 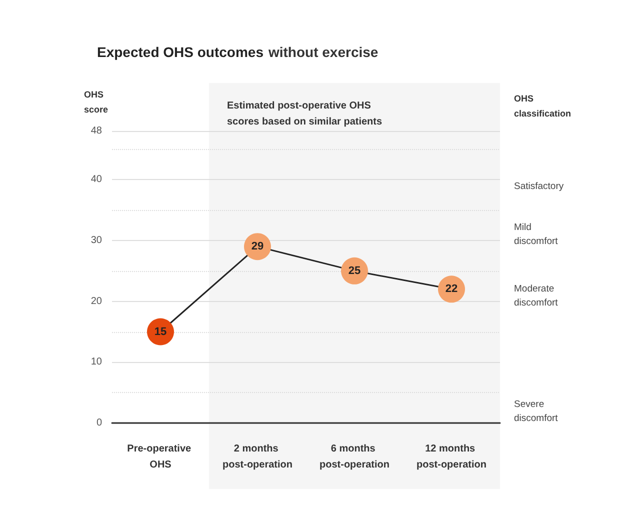 I want to click on data-label: 29, so click(x=257, y=246).